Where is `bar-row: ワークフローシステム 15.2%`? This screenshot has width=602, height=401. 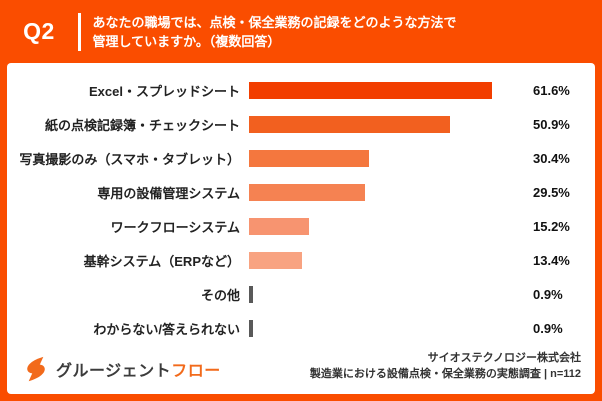
bar-row: ワークフローシステム 15.2% is located at coordinates (301, 226).